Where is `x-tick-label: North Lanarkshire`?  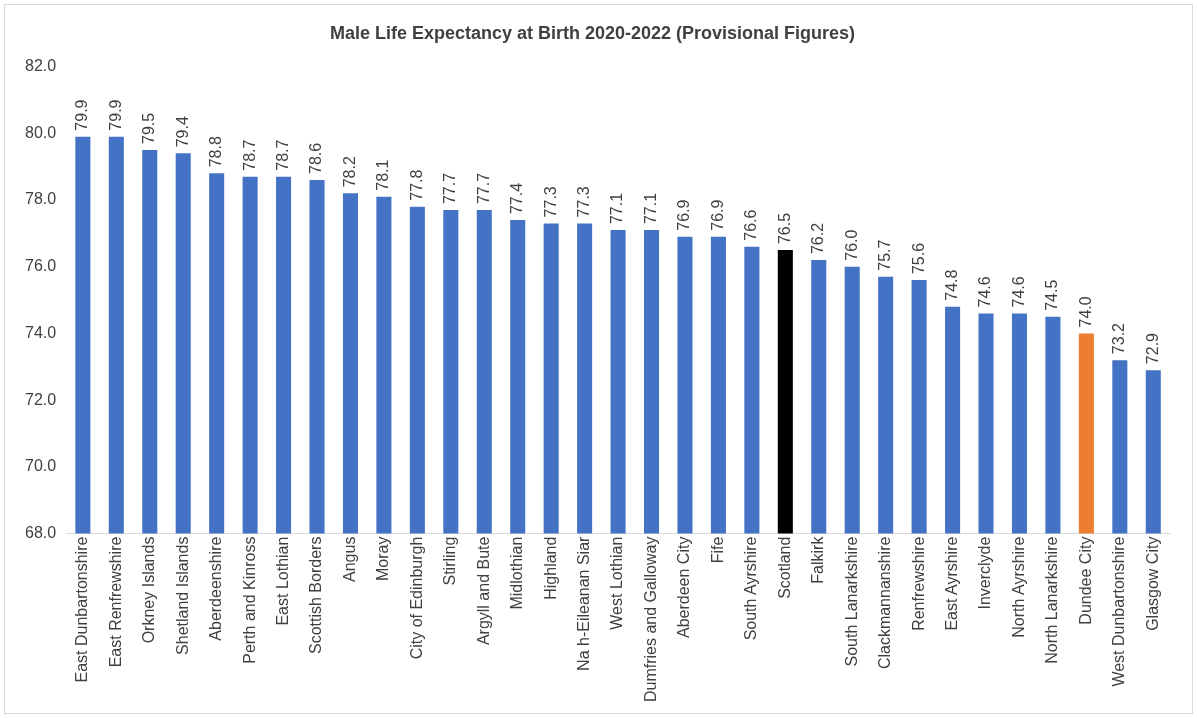
x-tick-label: North Lanarkshire is located at coordinates (1052, 600).